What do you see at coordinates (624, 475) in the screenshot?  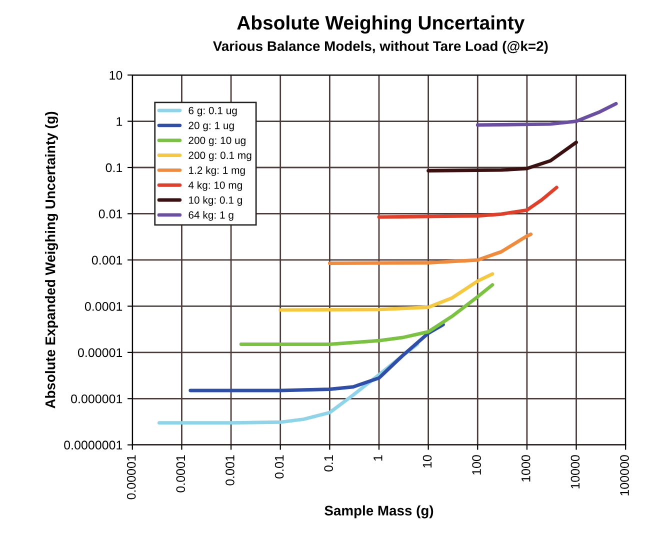 I see `x-tick-label: 100000` at bounding box center [624, 475].